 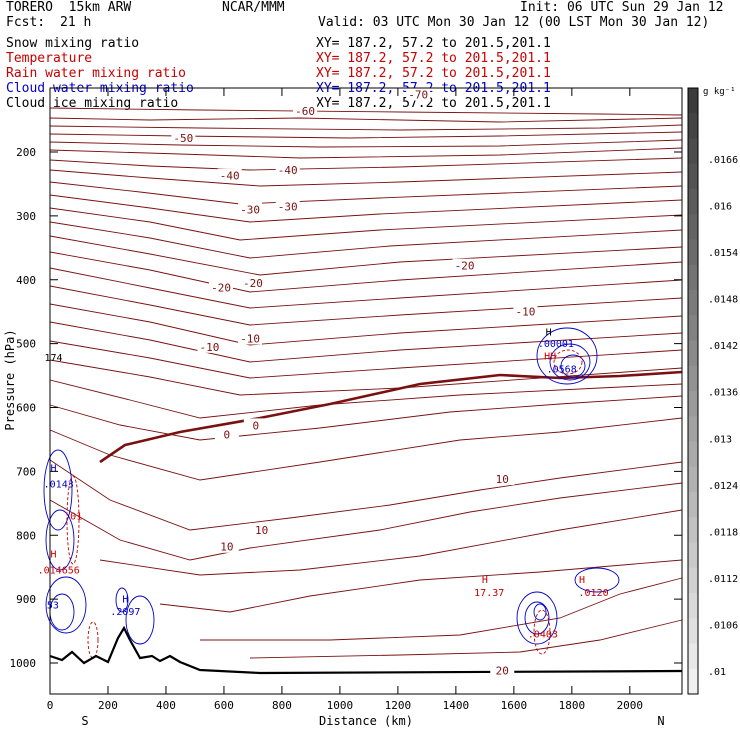 I want to click on extremum-value: .0143, so click(x=59, y=484).